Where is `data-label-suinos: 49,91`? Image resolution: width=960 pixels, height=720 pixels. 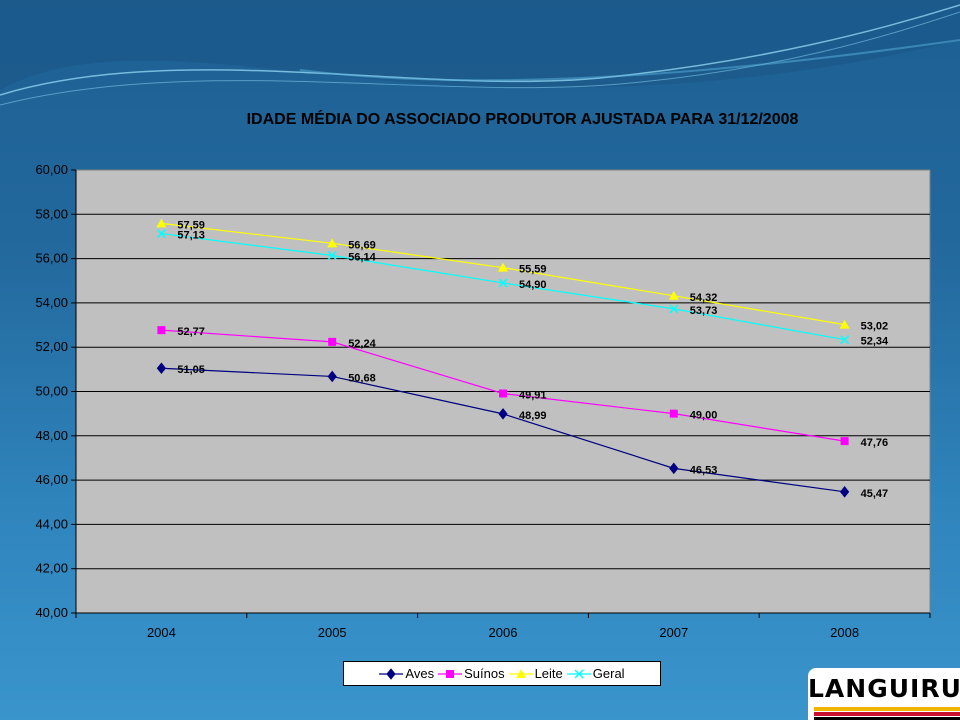
data-label-suinos: 49,91 is located at coordinates (533, 395).